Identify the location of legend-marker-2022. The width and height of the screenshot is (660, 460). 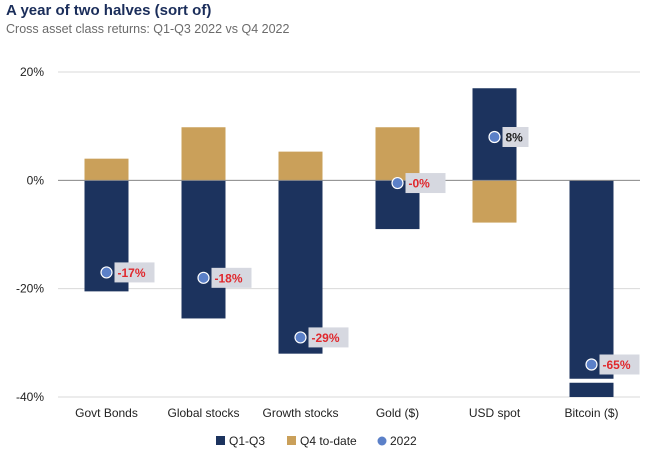
(382, 441).